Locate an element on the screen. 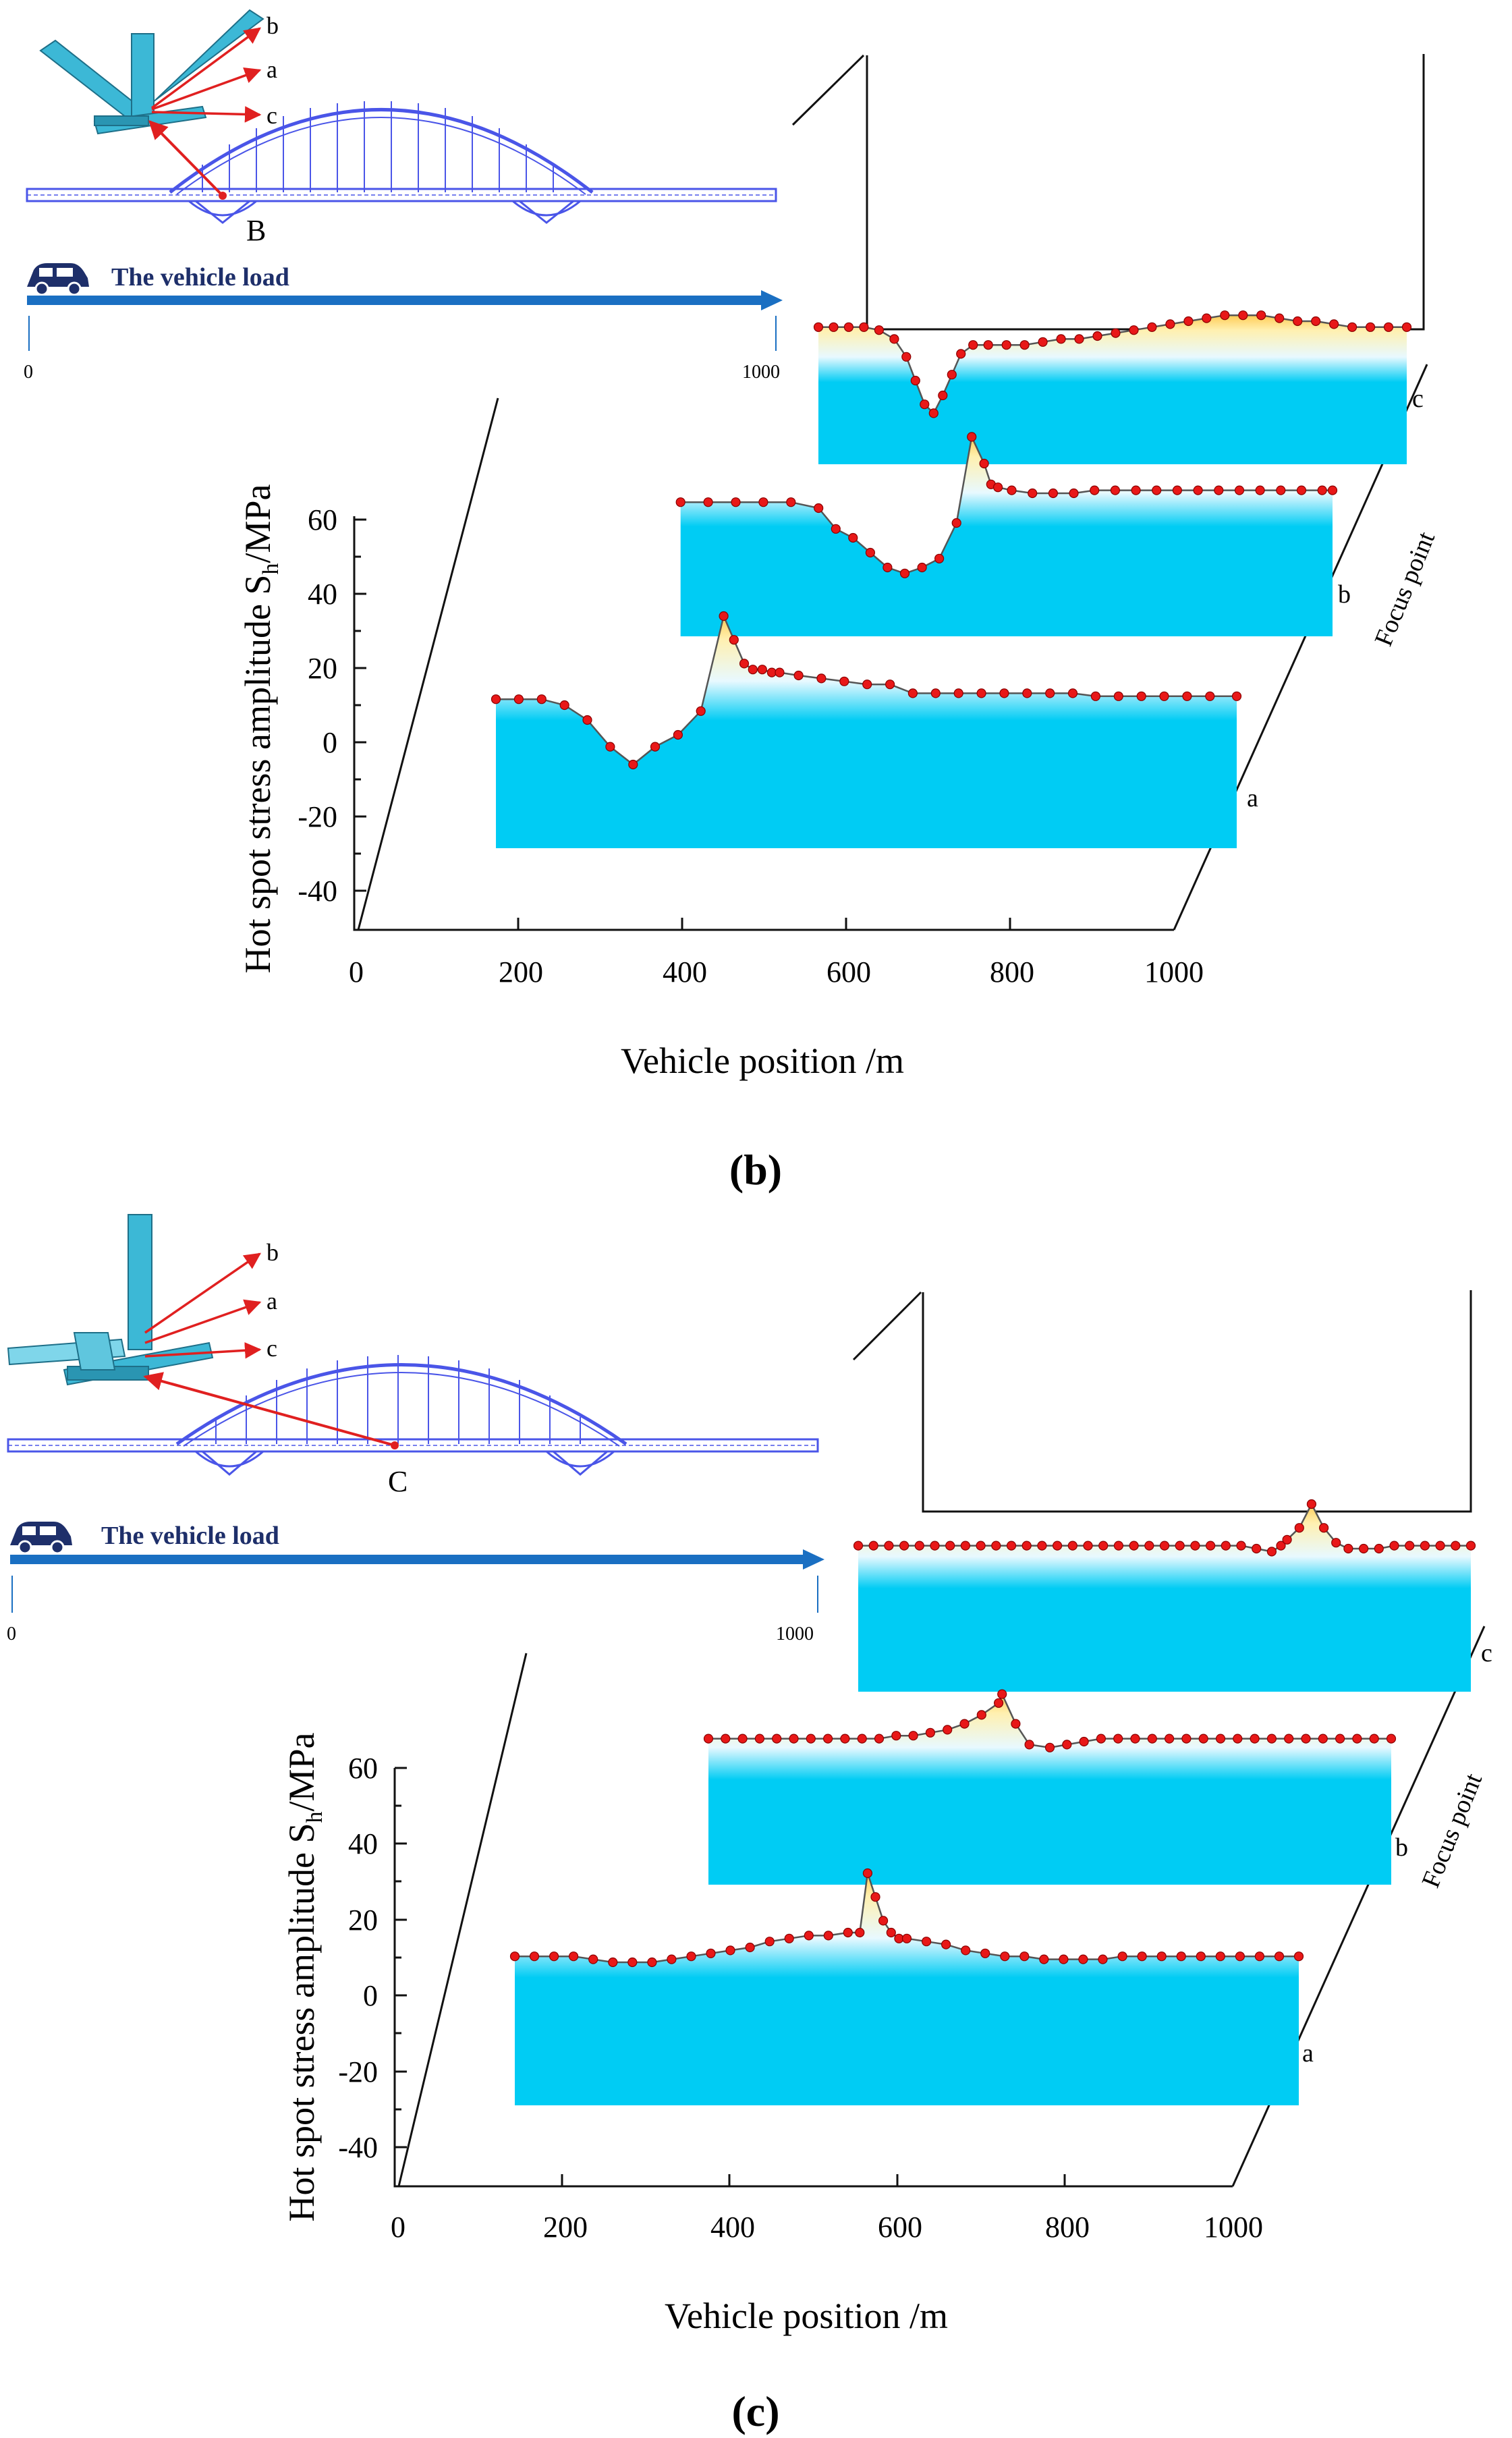 The height and width of the screenshot is (2438, 1512). joint-members-c is located at coordinates (110, 1300).